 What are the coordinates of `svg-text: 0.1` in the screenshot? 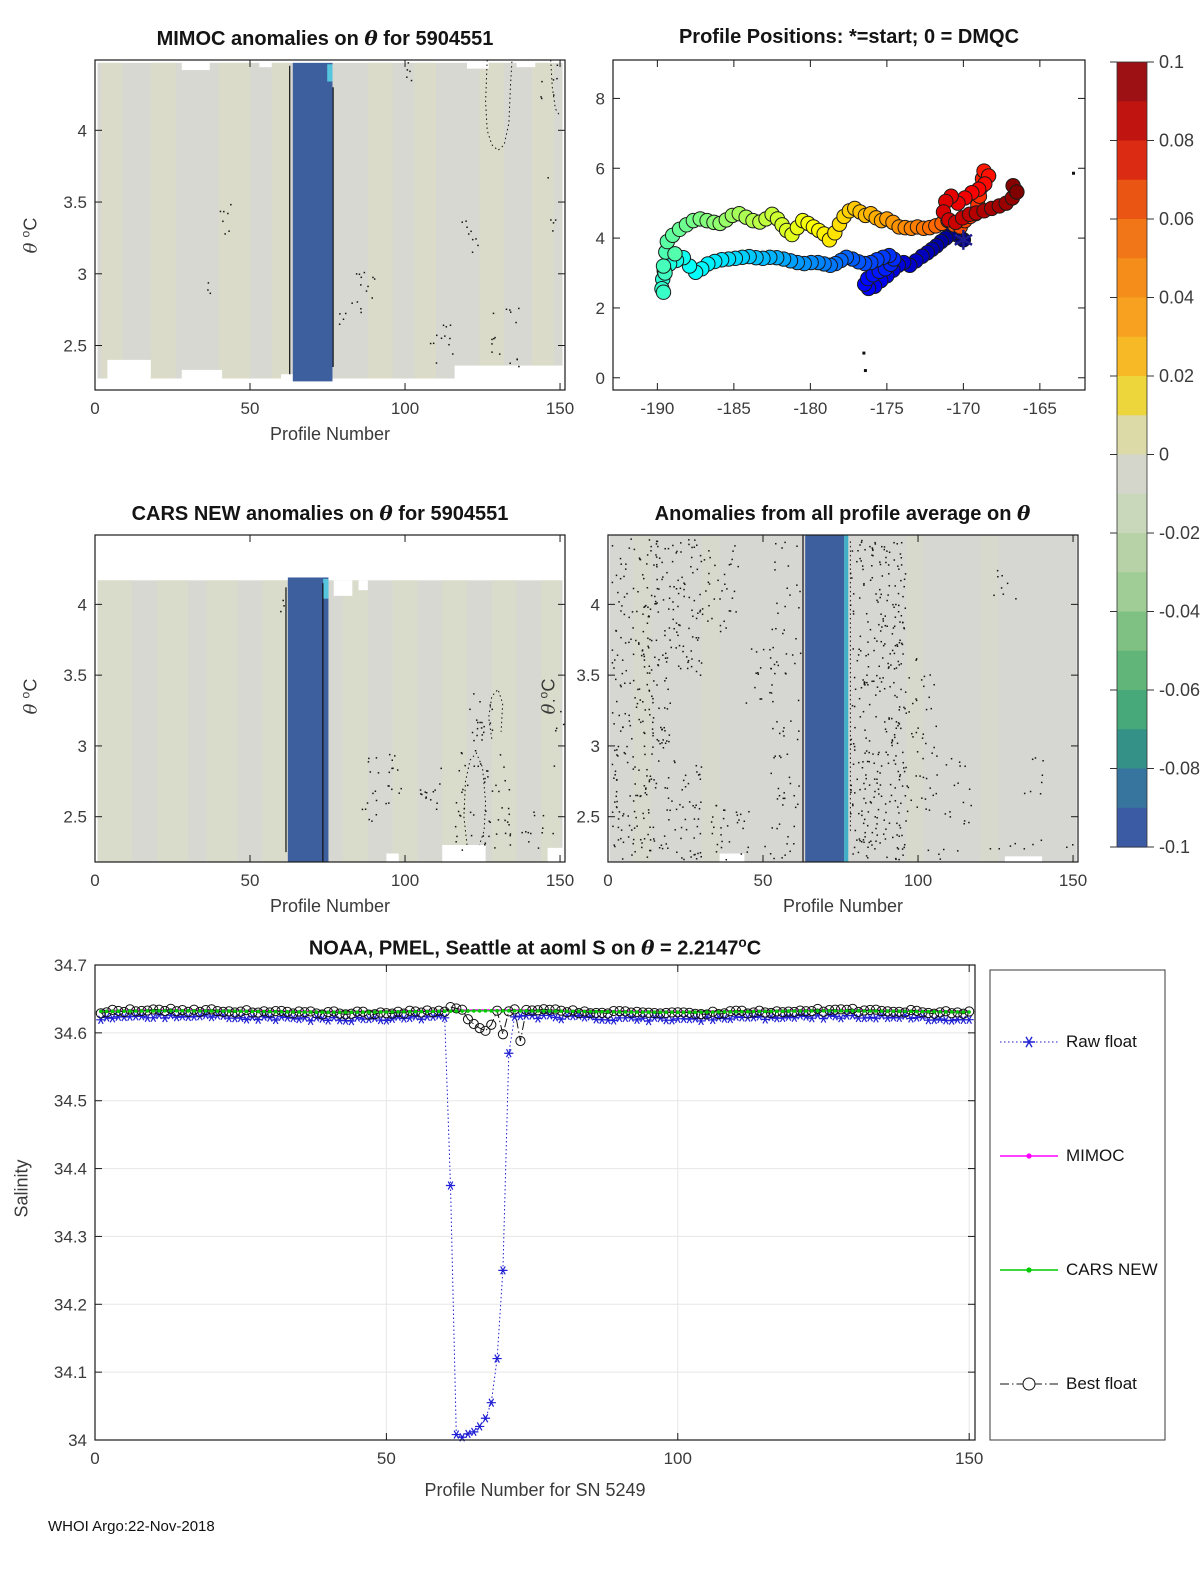 It's located at (1171, 62).